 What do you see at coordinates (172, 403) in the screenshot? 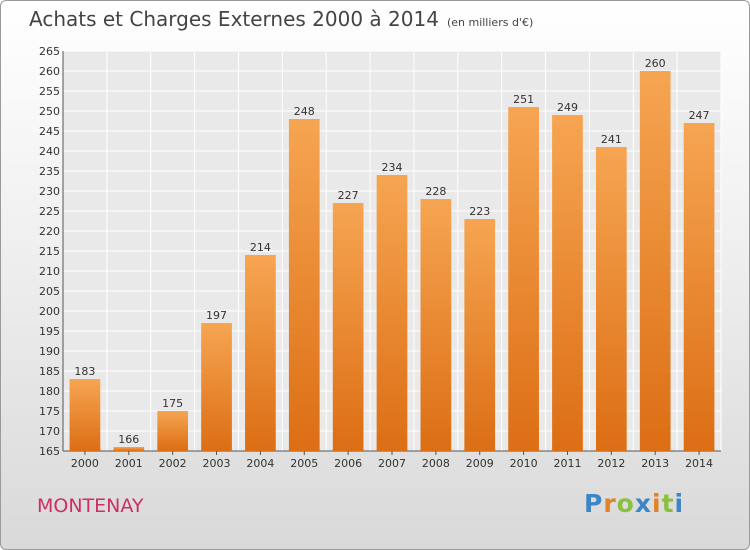
I see `value-label: 175` at bounding box center [172, 403].